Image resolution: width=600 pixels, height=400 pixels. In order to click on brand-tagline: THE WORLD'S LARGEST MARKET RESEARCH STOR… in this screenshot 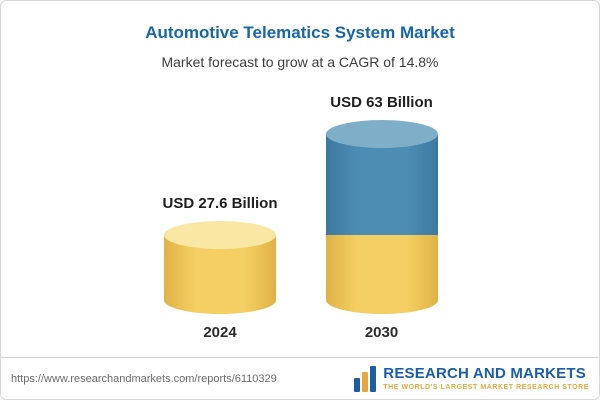, I will do `click(486, 387)`.